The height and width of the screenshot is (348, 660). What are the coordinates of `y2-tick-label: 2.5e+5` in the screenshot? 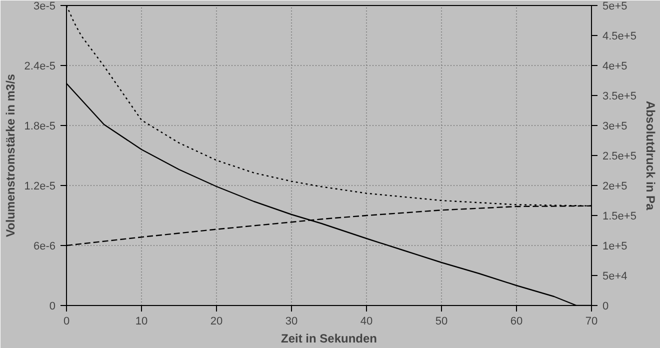 It's located at (619, 156).